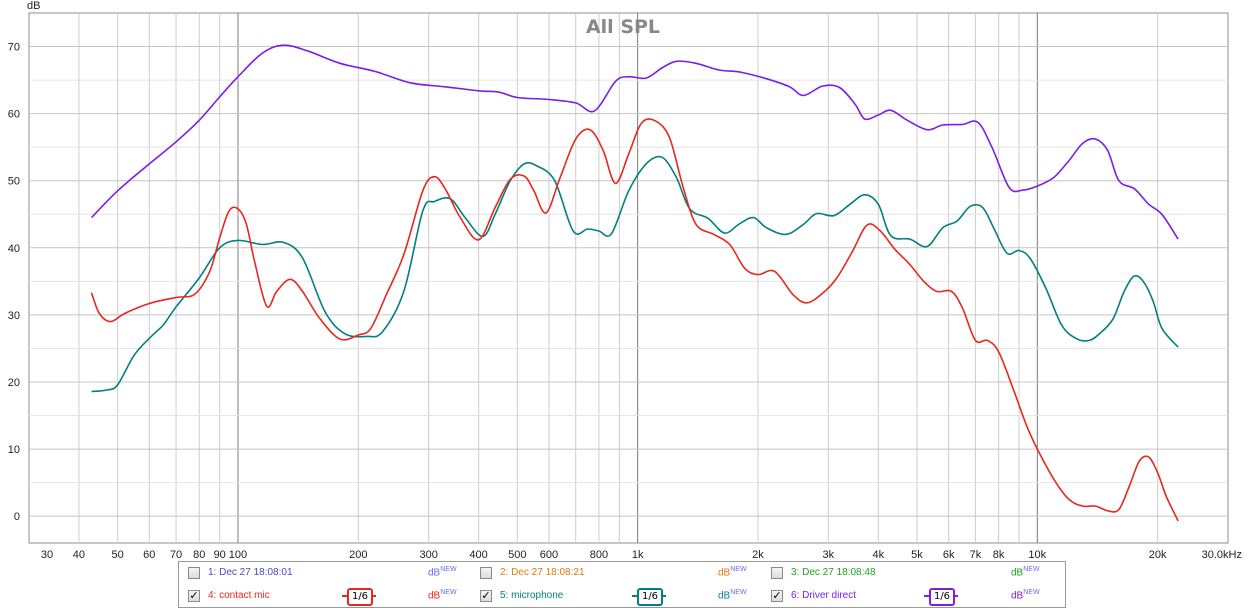 This screenshot has height=612, width=1249. Describe the element at coordinates (1025, 595) in the screenshot. I see `legend-db-6: dBNEW` at that location.